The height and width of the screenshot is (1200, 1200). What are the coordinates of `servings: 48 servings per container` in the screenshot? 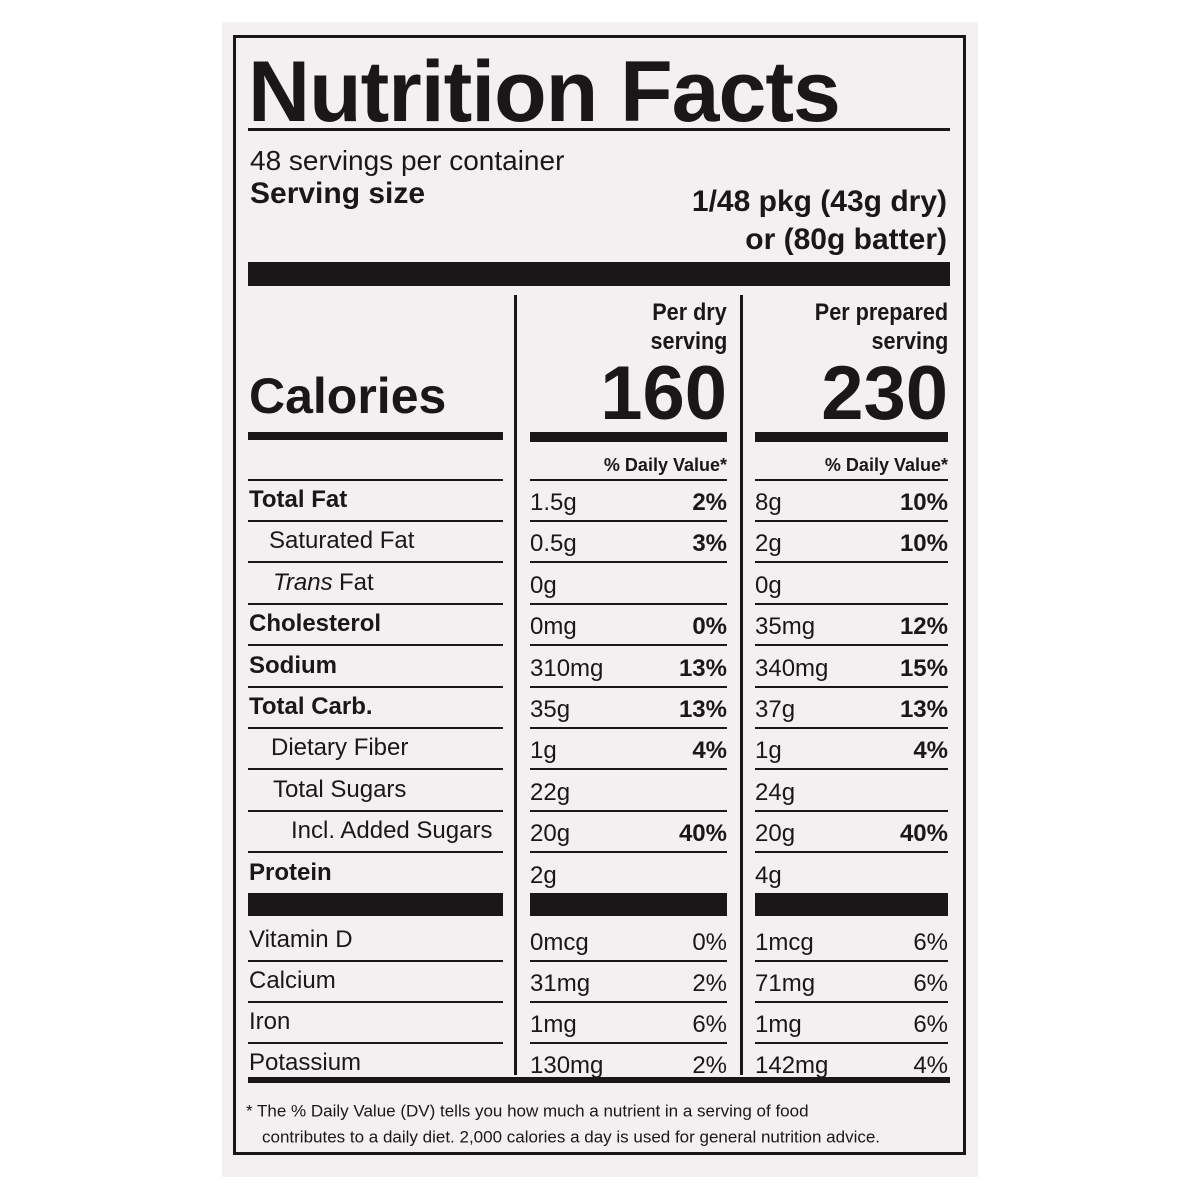 It's located at (407, 160).